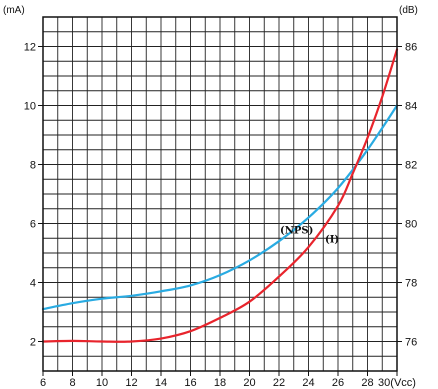 The height and width of the screenshot is (389, 438). Describe the element at coordinates (411, 166) in the screenshot. I see `right-tick-label: 82` at that location.